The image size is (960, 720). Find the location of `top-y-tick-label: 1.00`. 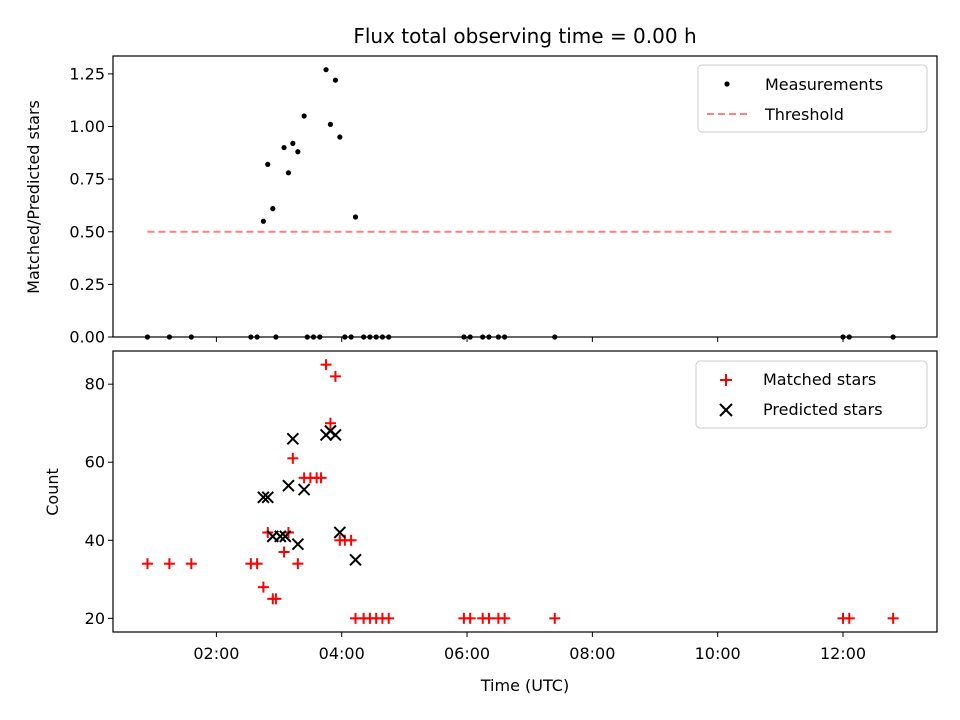

top-y-tick-label: 1.00 is located at coordinates (87, 126).